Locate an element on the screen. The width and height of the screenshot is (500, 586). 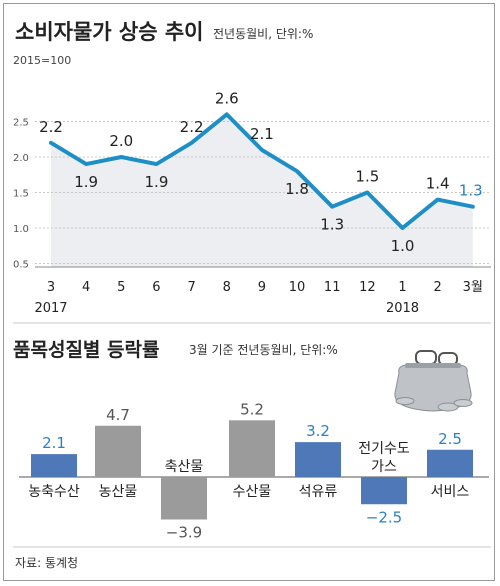
bar-chart-subtitle: 3월 기준 전년동월비, 단위:% is located at coordinates (263, 350).